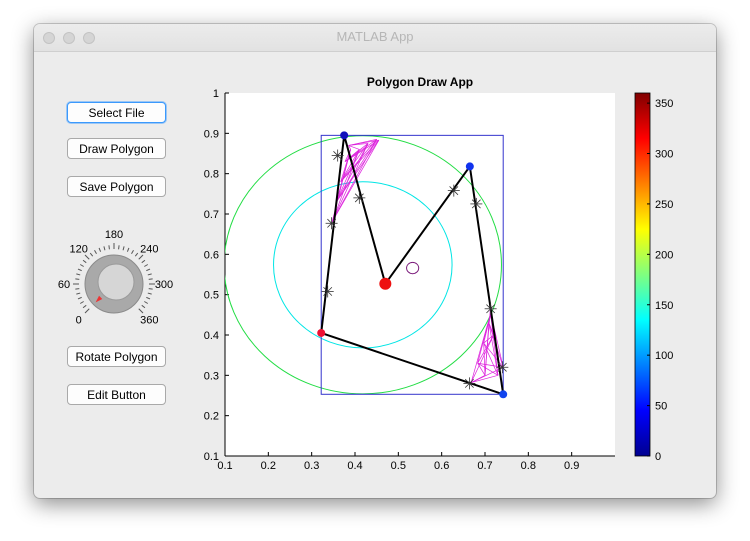 This screenshot has height=541, width=750. Describe the element at coordinates (441, 466) in the screenshot. I see `x-tick-label: 0.6` at that location.